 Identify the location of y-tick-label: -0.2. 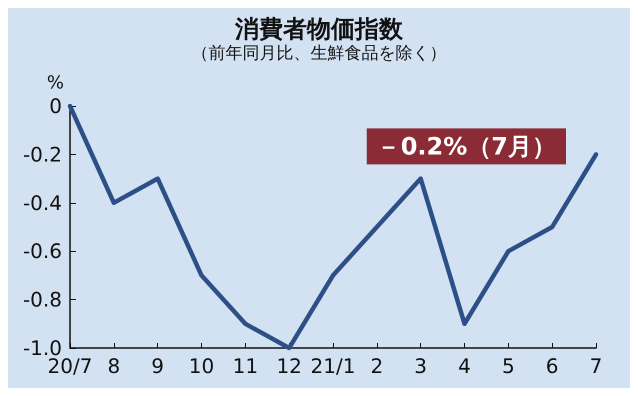
(42, 154).